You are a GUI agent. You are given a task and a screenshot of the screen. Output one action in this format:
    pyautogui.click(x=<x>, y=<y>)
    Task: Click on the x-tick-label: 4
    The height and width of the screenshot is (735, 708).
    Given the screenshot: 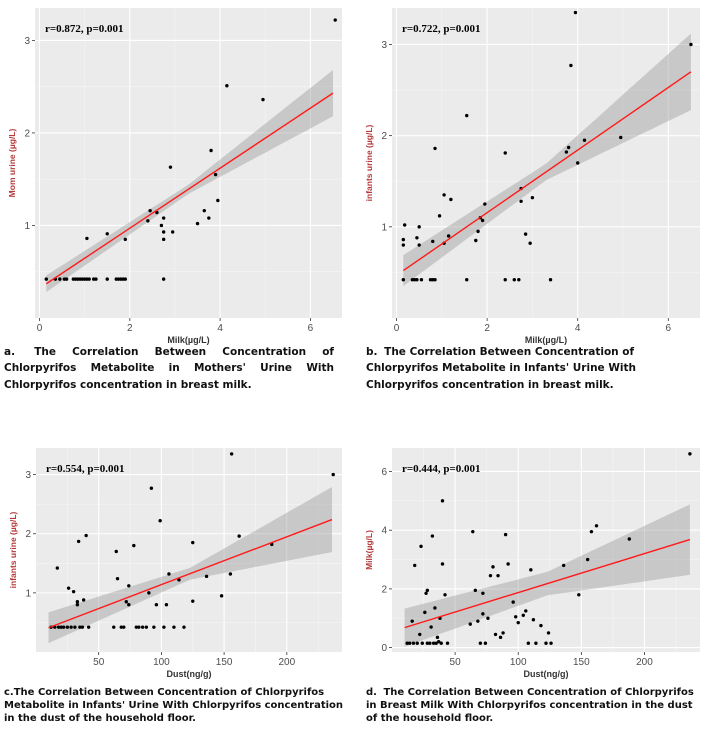 What is the action you would take?
    pyautogui.click(x=220, y=328)
    